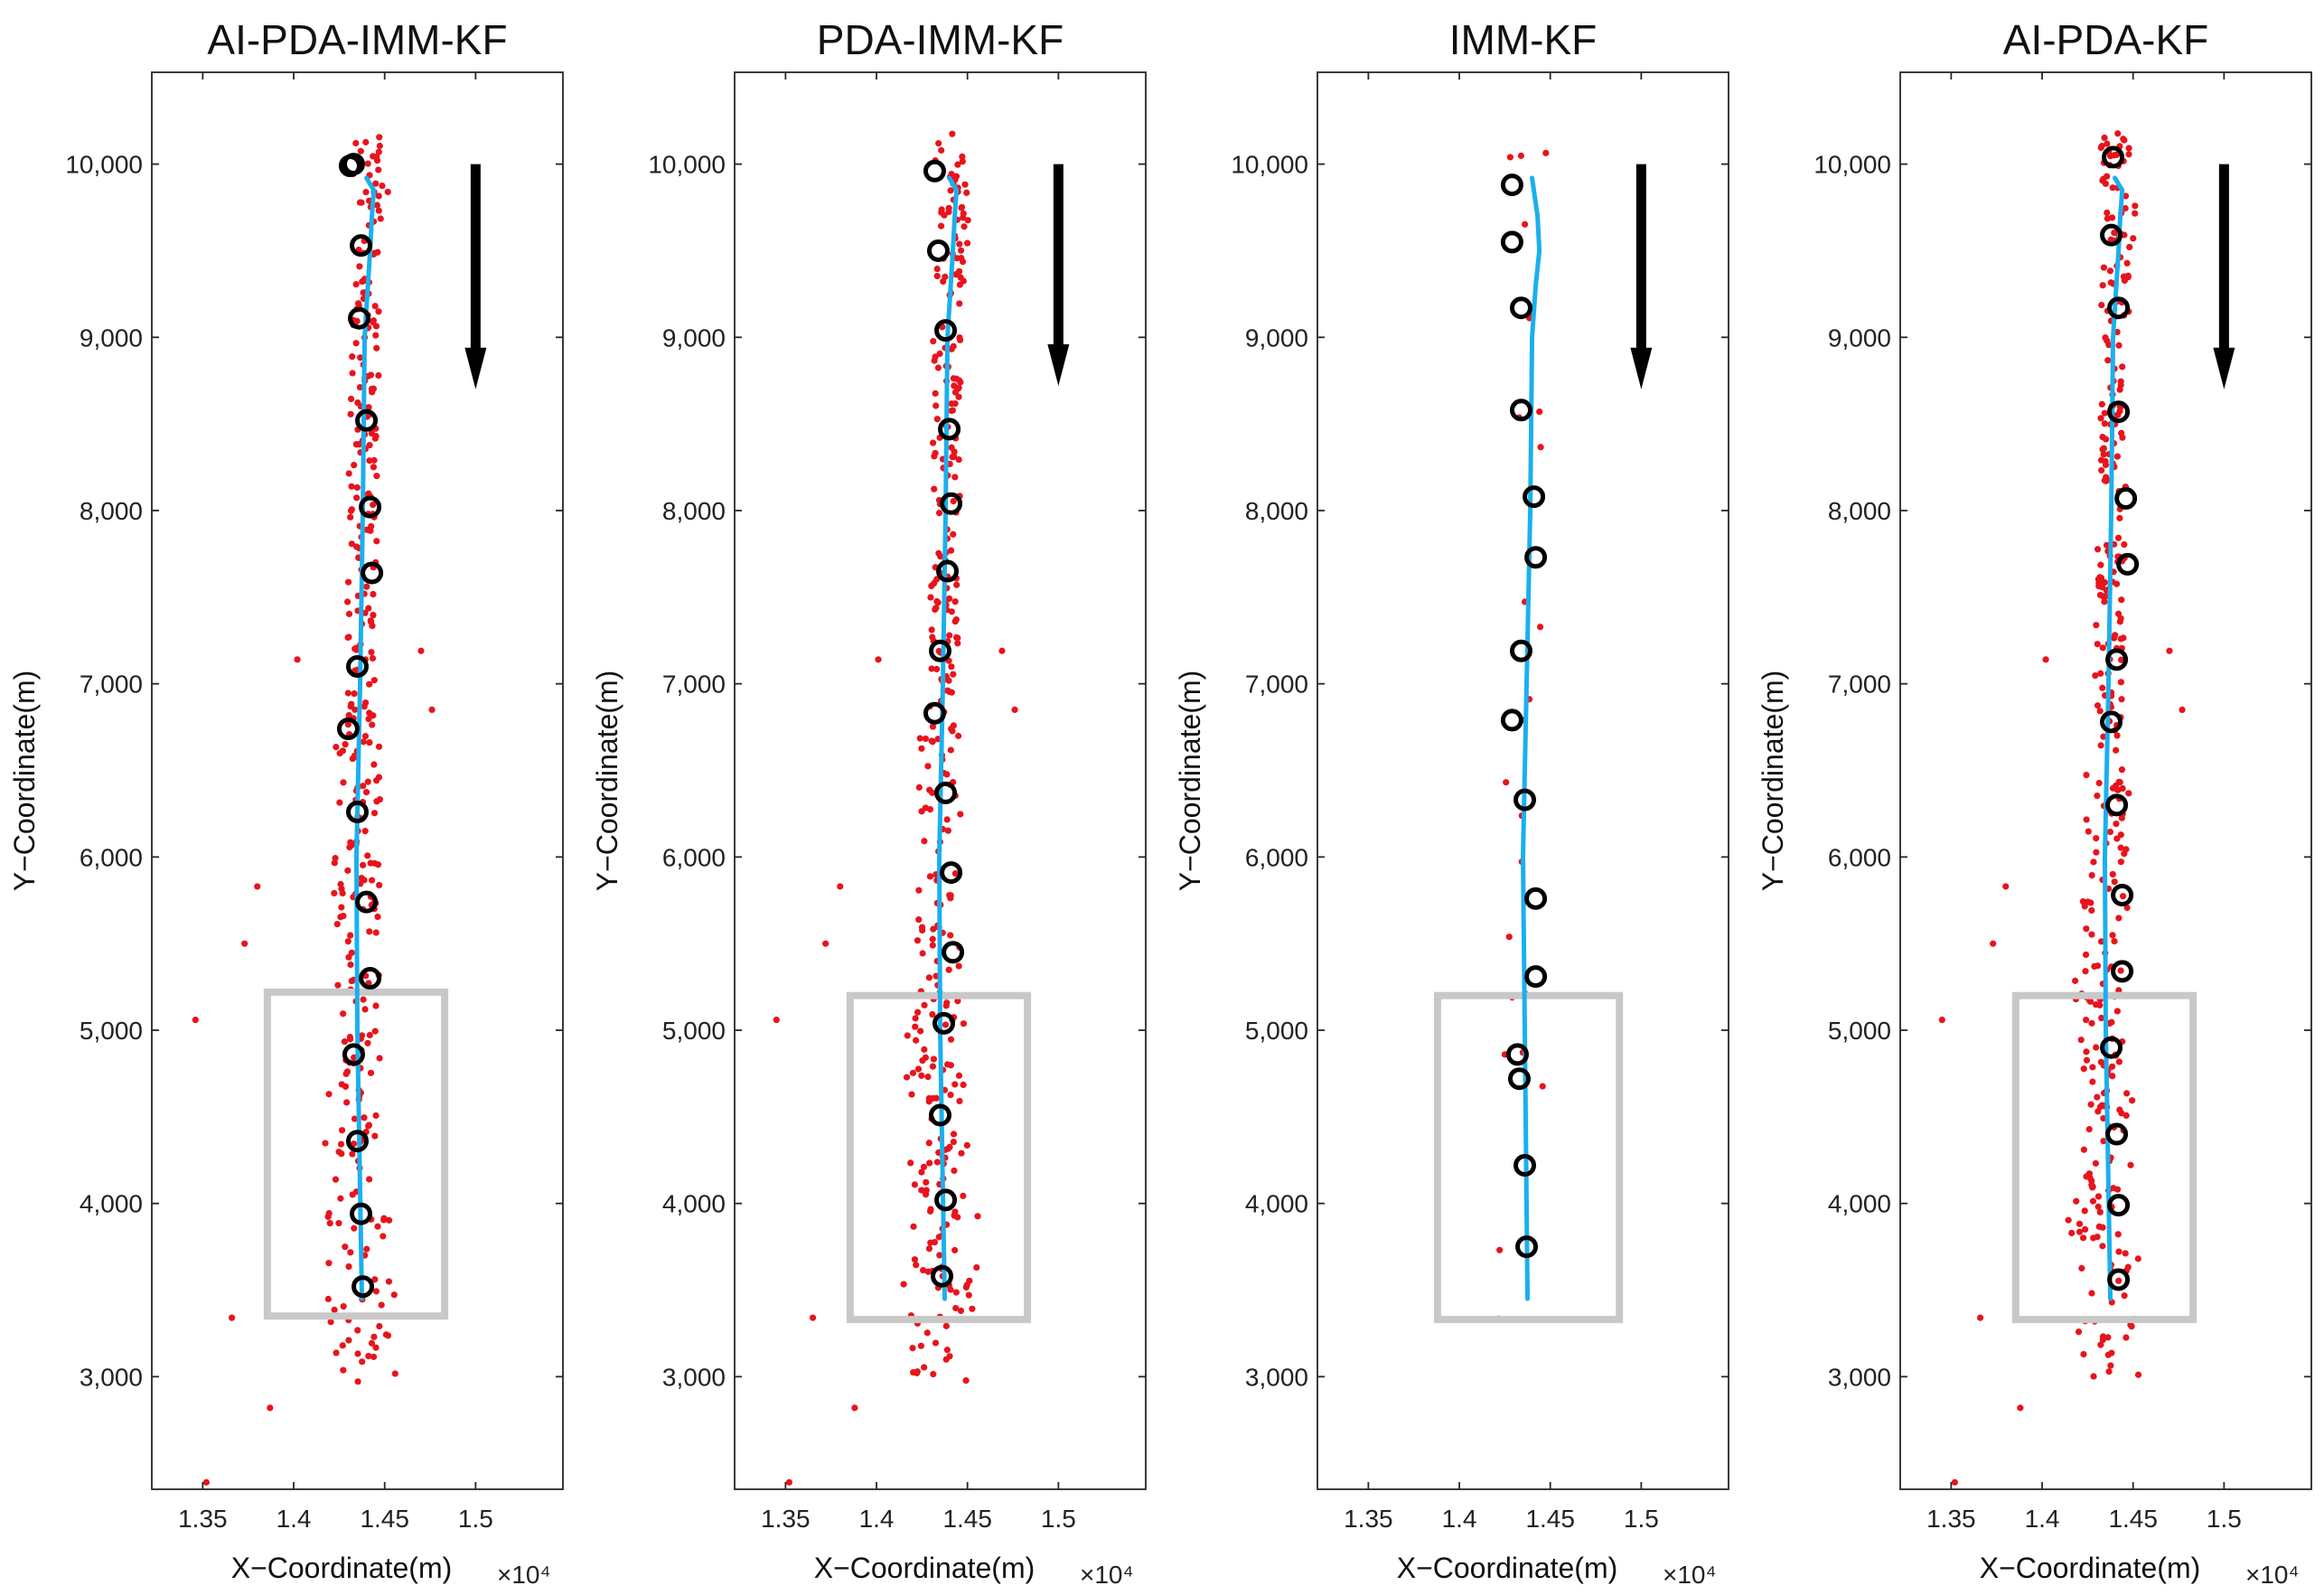  Describe the element at coordinates (2105, 39) in the screenshot. I see `panel-title: AI-PDA-KF` at that location.